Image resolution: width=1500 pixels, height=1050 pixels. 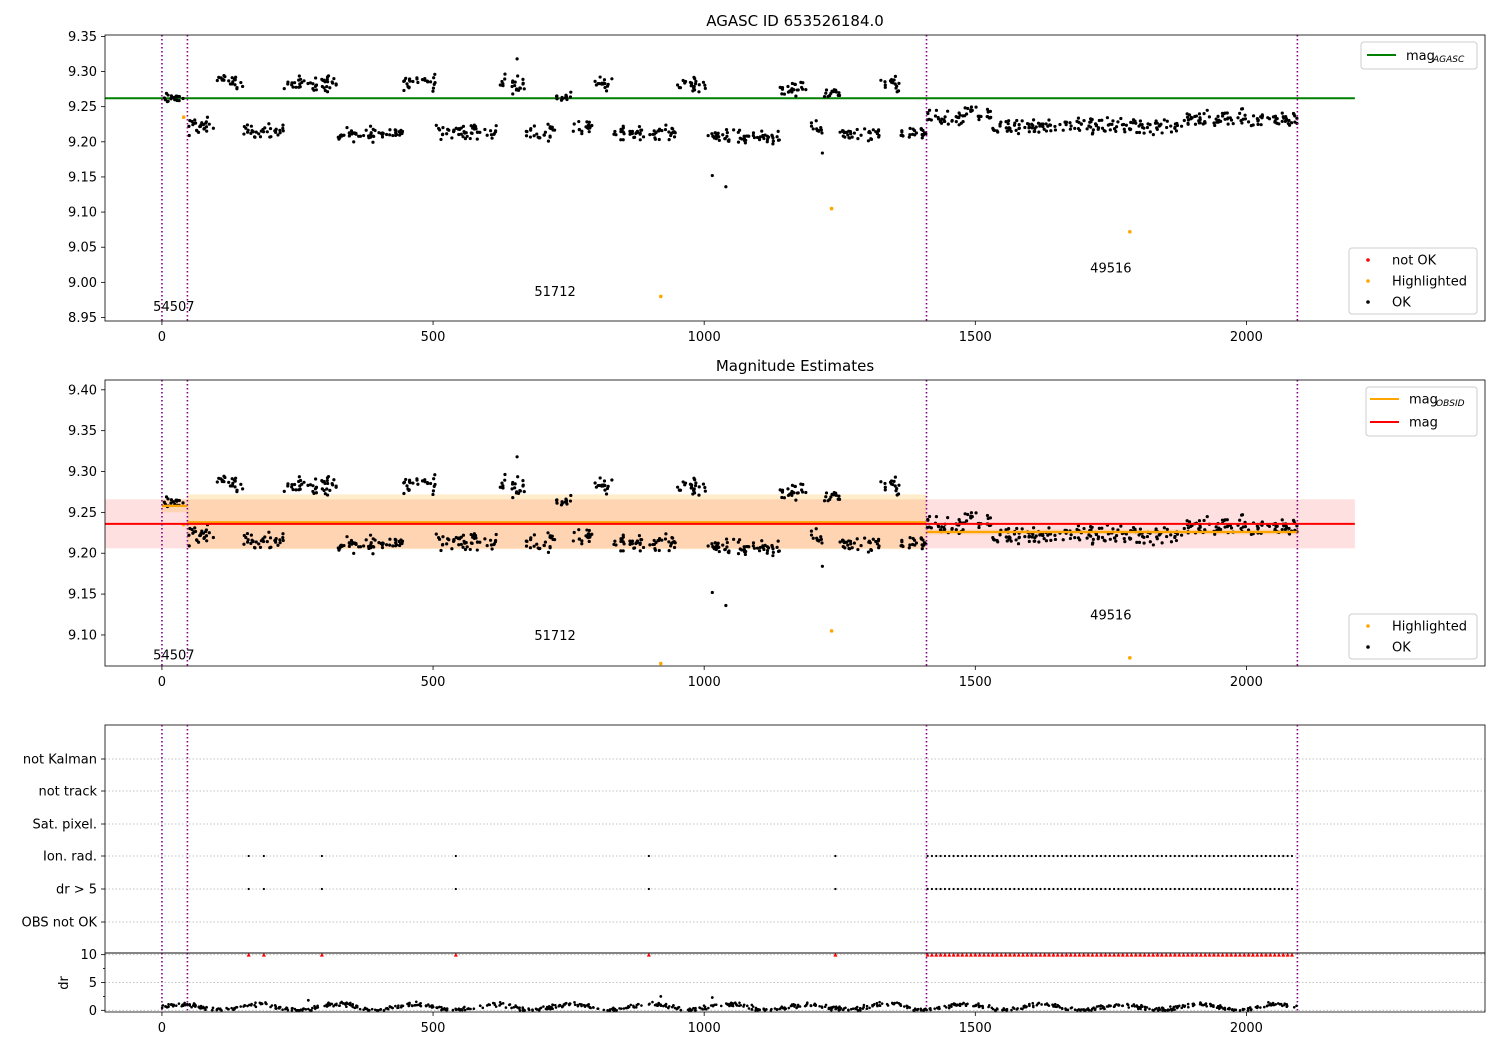 I want to click on y-tick-label: 0, so click(x=93, y=1011).